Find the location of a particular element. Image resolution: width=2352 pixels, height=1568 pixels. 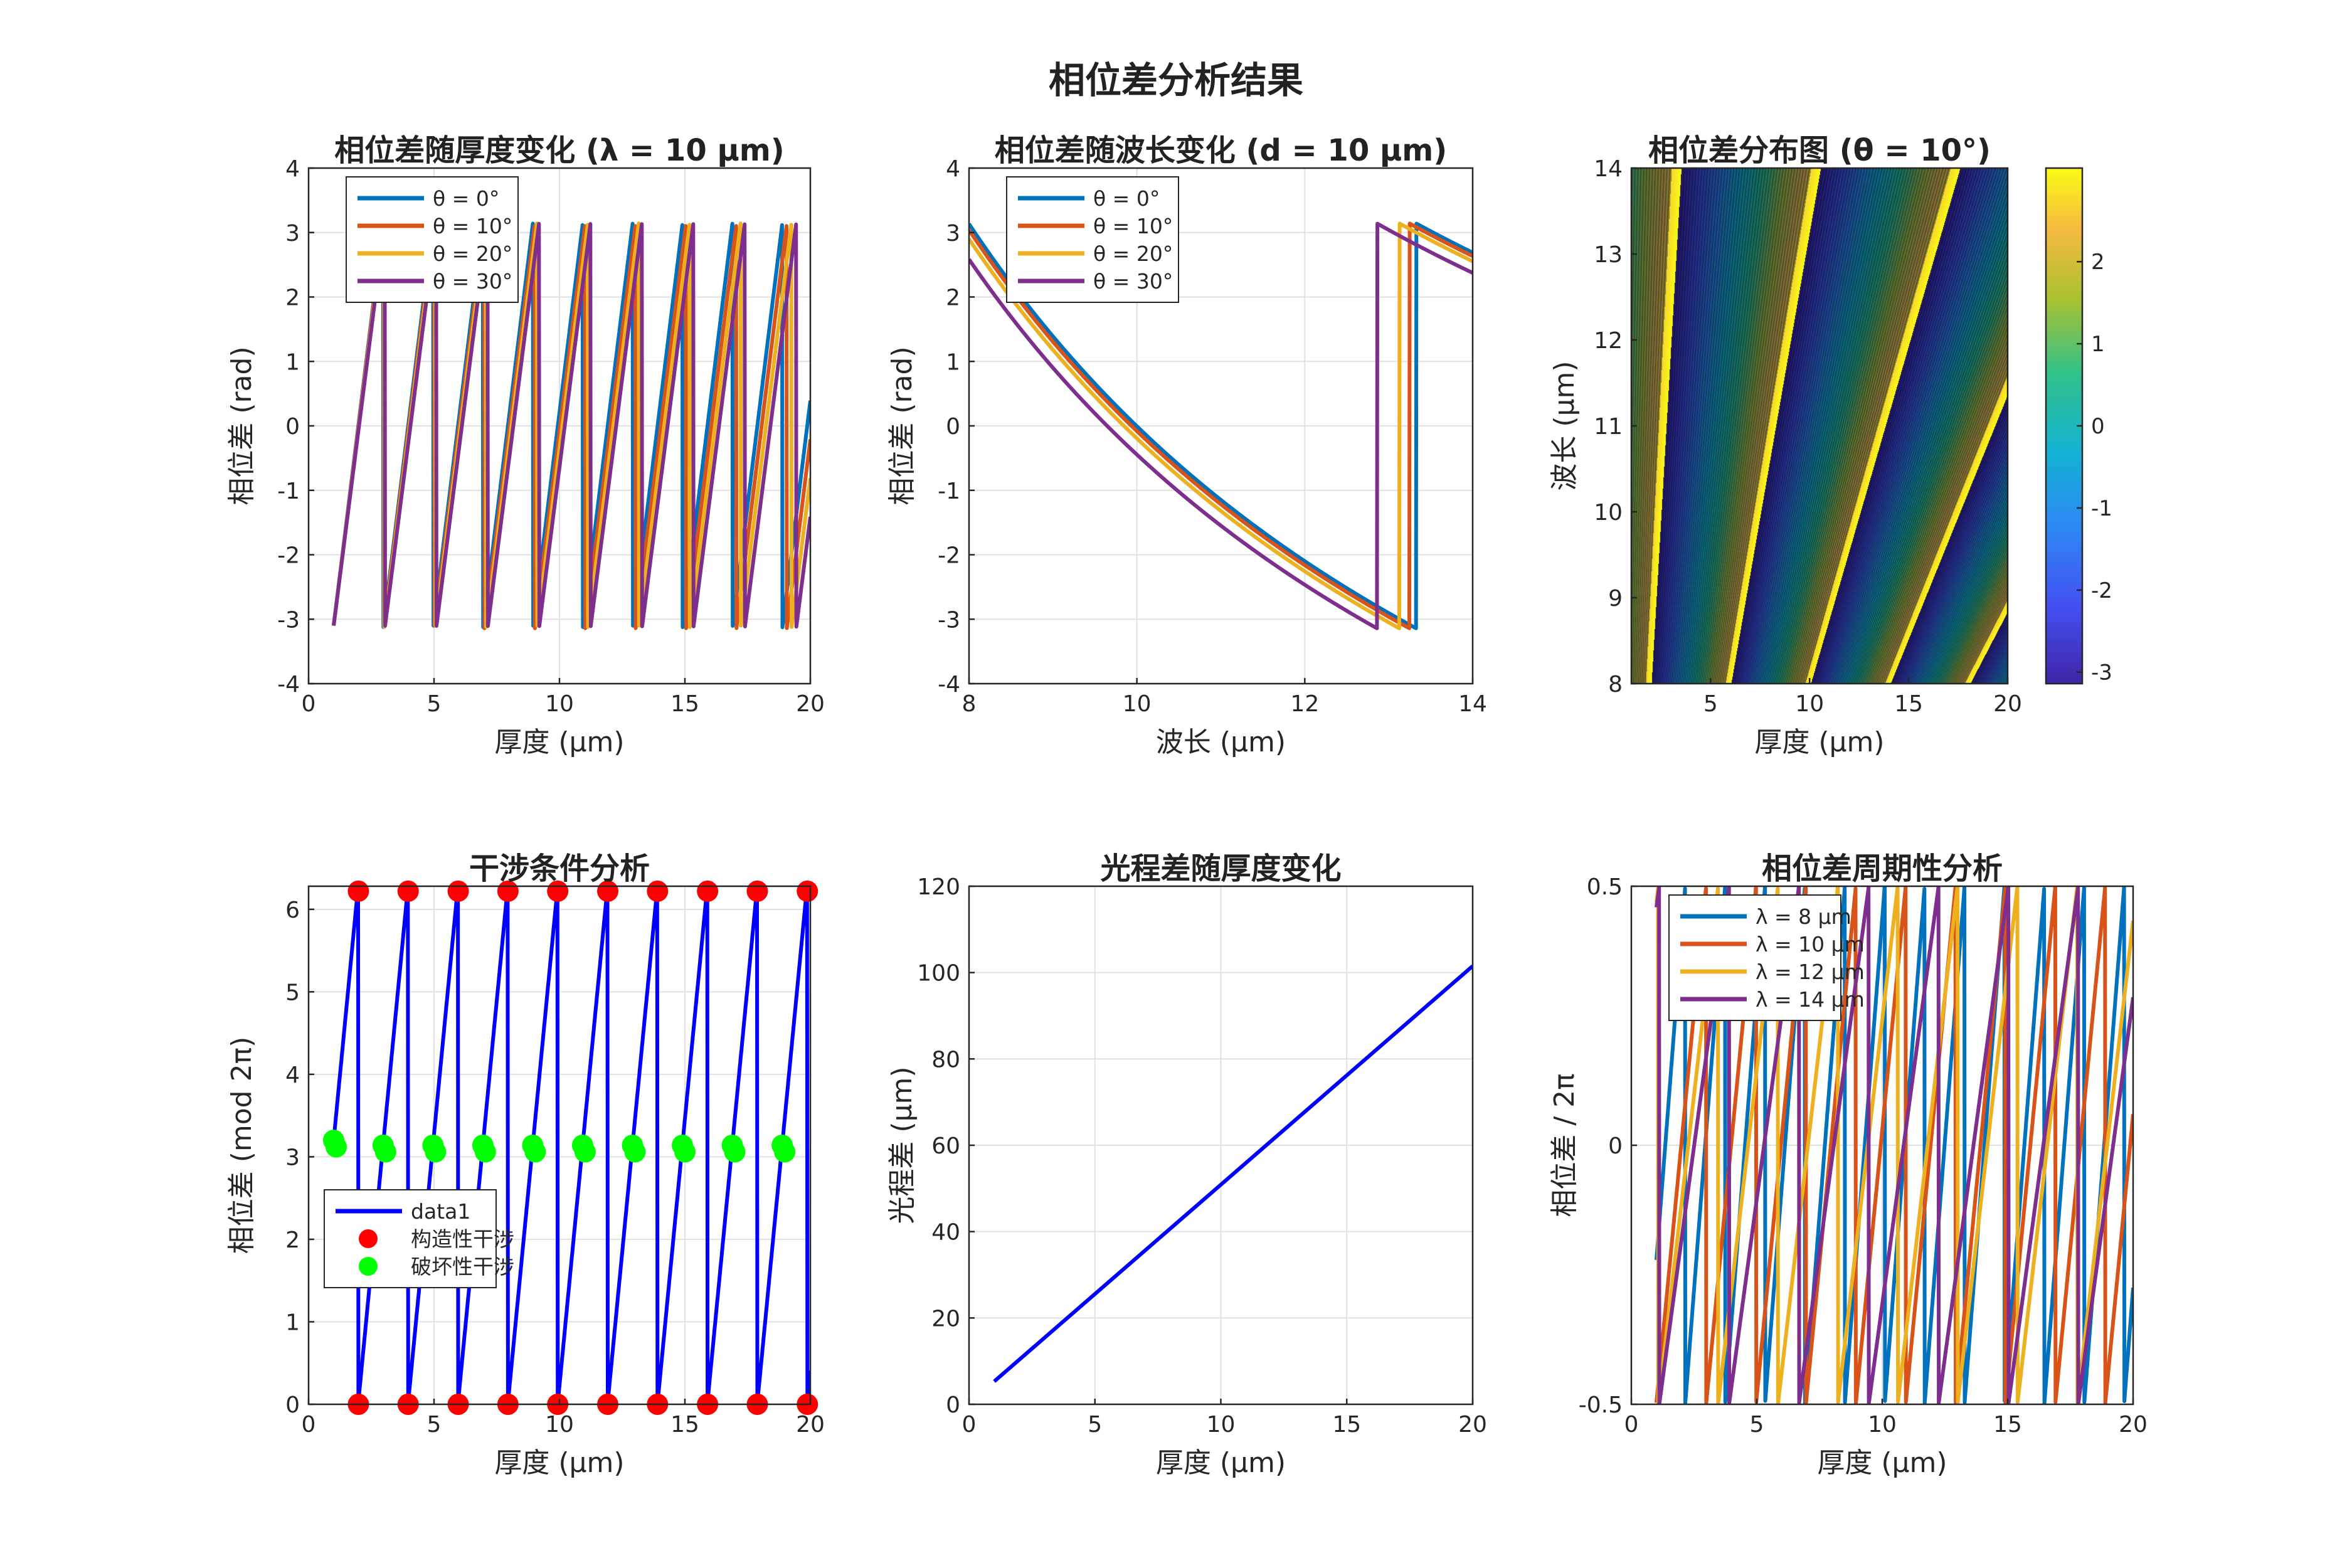

p6-legend-label: λ = 12 μm is located at coordinates (1810, 972).